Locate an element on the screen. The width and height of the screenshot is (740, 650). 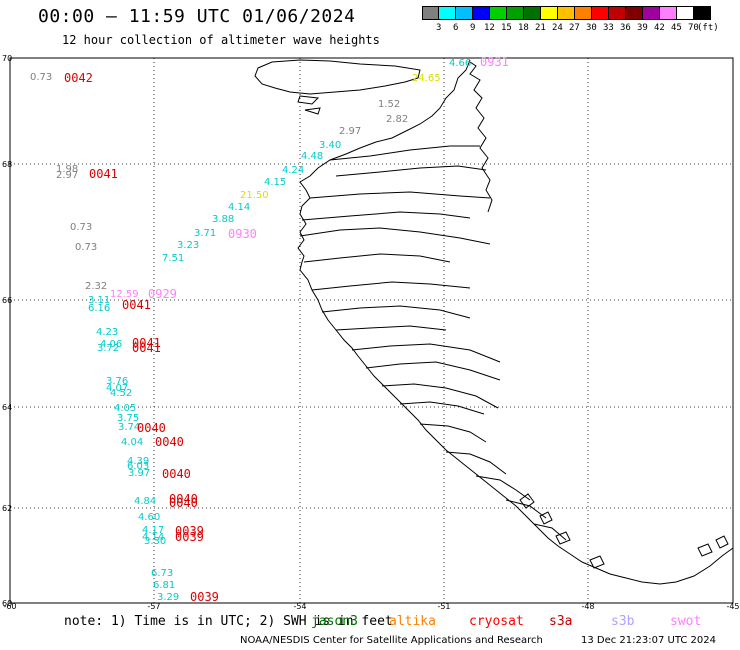
swh-value-label: 24.65 is located at coordinates (426, 78).